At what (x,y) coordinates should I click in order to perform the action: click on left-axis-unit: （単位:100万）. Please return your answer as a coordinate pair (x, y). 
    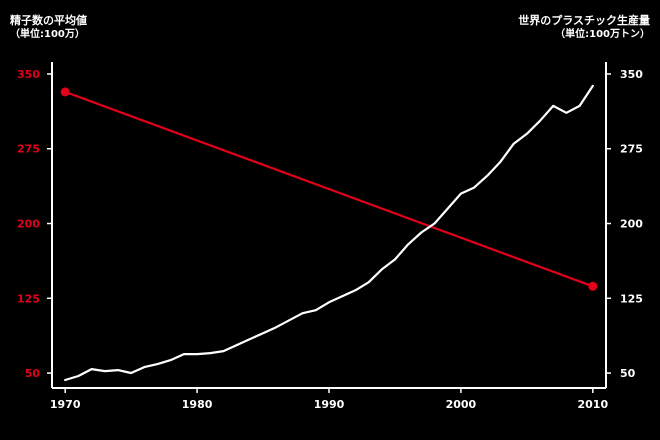
    Looking at the image, I should click on (47, 34).